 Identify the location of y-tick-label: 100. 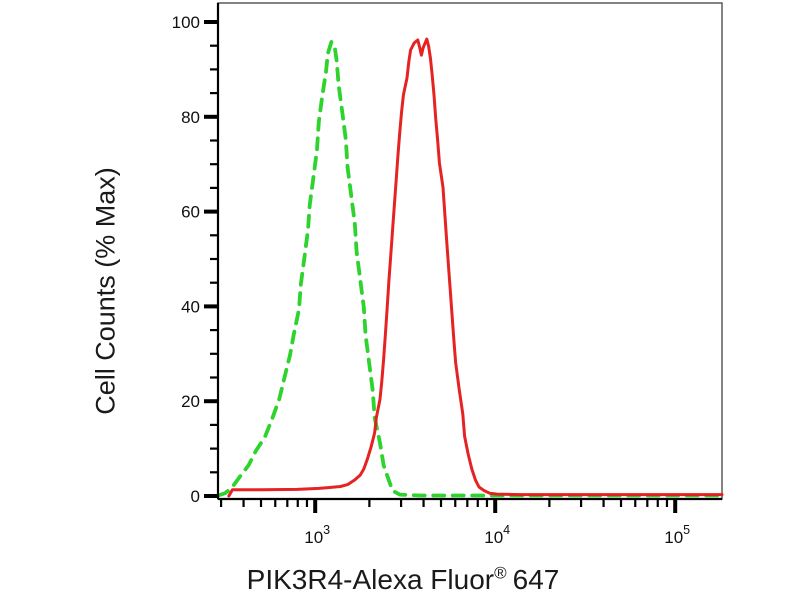
(186, 22).